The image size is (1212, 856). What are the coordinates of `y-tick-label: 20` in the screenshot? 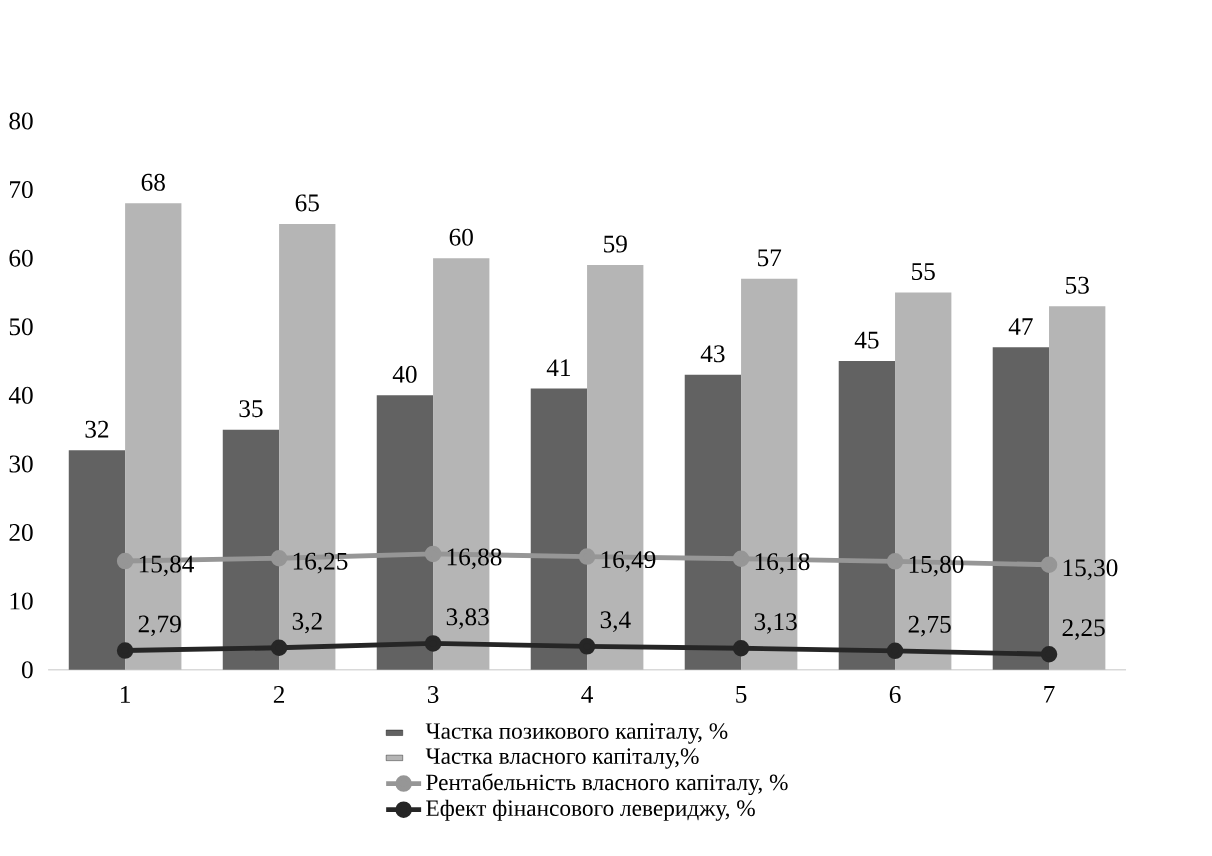 It's located at (21, 533).